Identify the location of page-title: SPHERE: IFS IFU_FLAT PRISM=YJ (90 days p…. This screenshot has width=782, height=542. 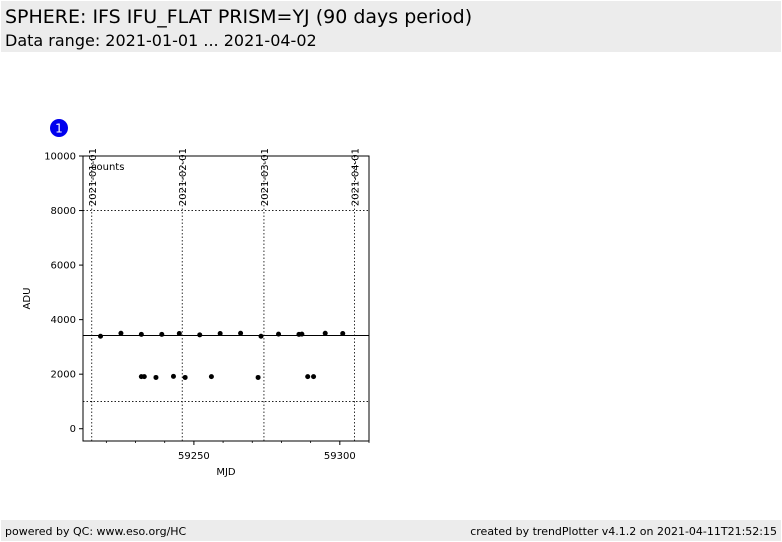
(239, 17).